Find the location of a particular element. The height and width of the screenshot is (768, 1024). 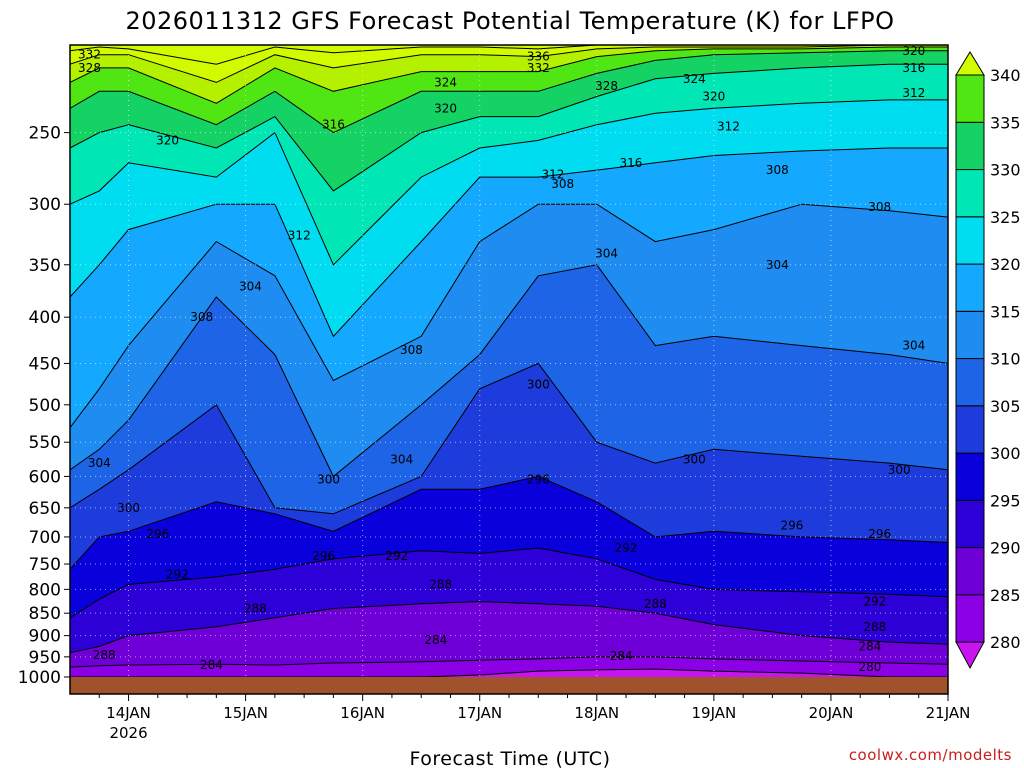

x-tick-label: 15JAN is located at coordinates (245, 713).